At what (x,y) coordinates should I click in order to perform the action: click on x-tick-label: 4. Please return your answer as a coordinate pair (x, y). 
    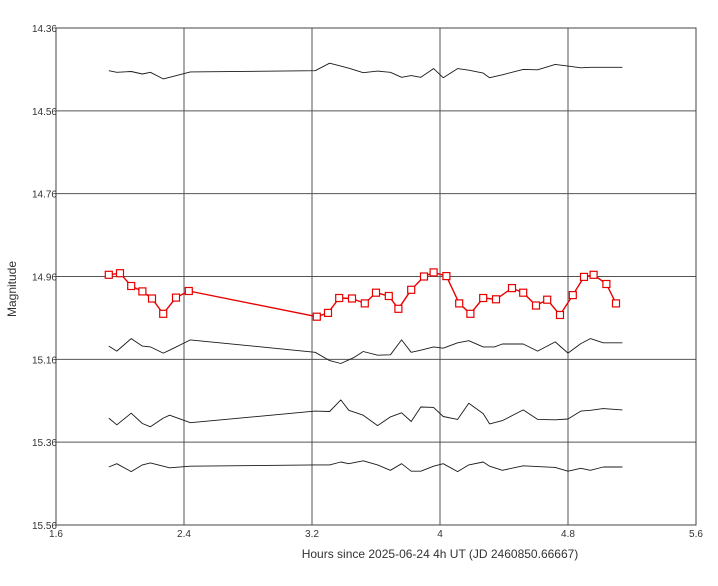
    Looking at the image, I should click on (440, 534).